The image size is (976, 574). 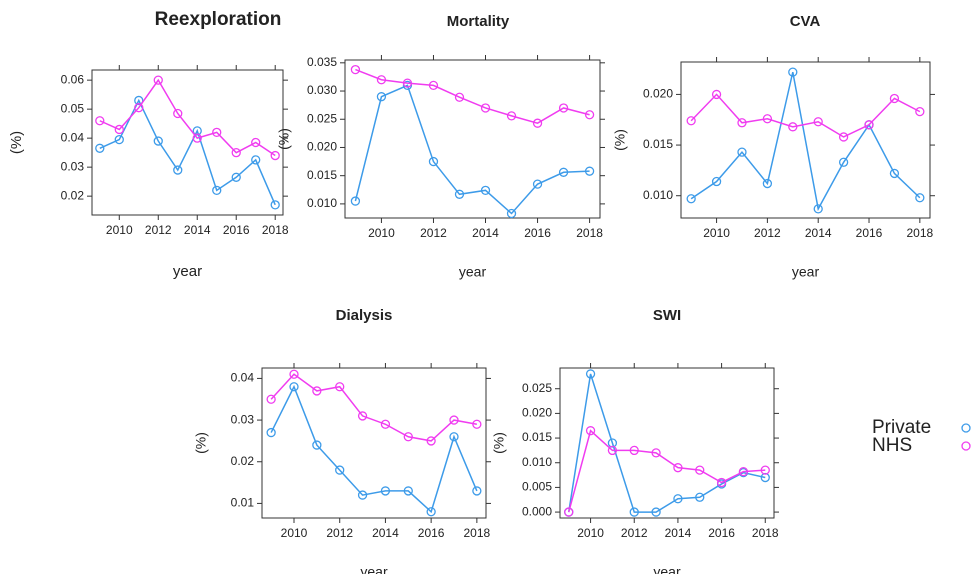 I want to click on y-tick-label: 0.03, so click(x=73, y=166).